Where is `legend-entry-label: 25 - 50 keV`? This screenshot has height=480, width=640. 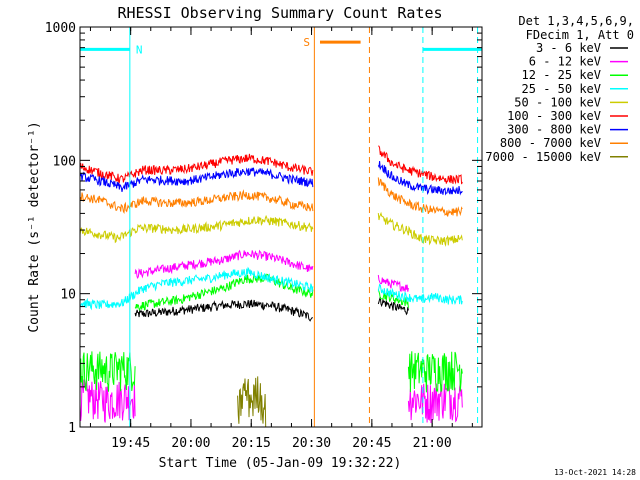 legend-entry-label: 25 - 50 keV is located at coordinates (561, 89).